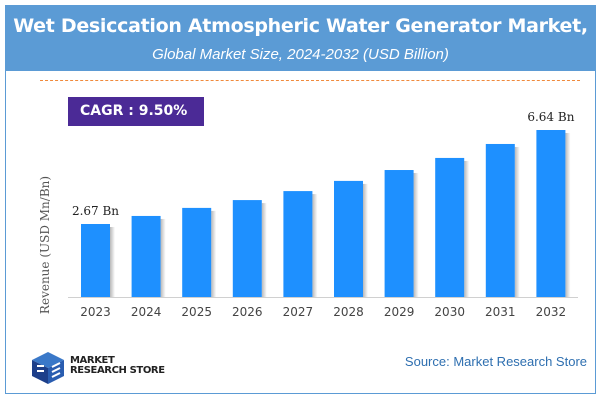 This screenshot has width=603, height=400. I want to click on x-tick-label: 2026, so click(247, 312).